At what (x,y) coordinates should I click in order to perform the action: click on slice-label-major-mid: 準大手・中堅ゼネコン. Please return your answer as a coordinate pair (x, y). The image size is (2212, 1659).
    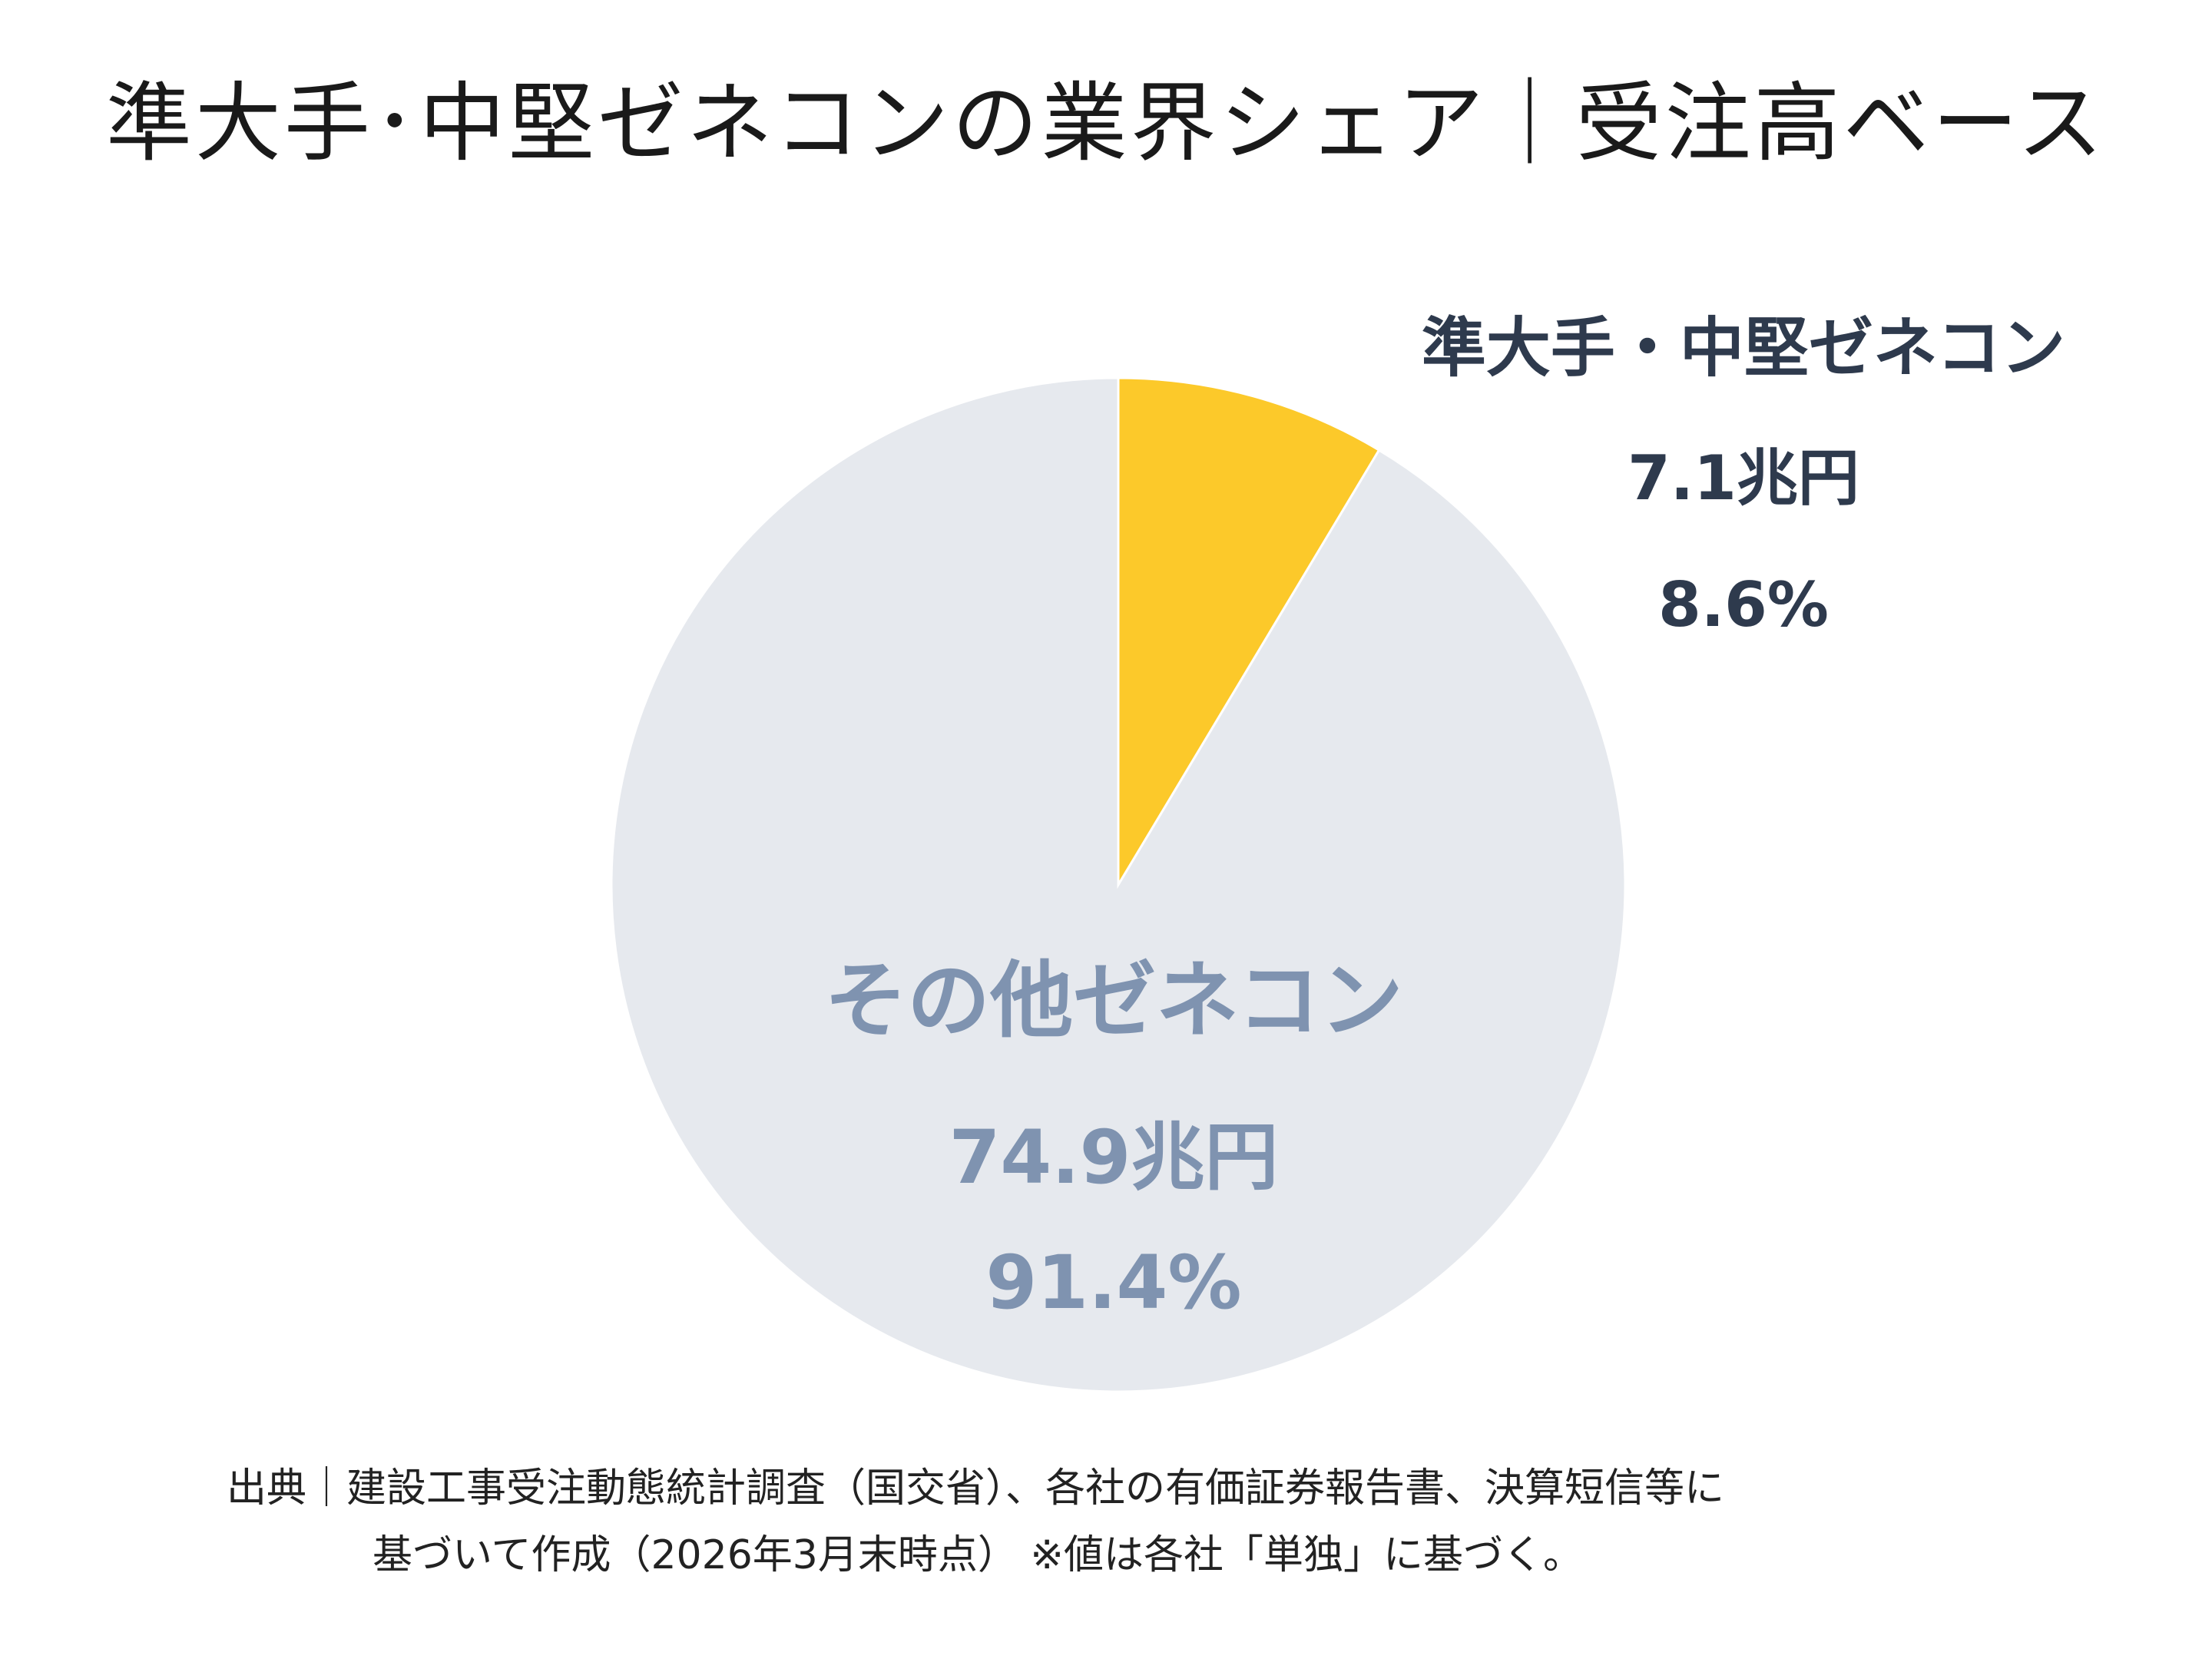
    Looking at the image, I should click on (1743, 348).